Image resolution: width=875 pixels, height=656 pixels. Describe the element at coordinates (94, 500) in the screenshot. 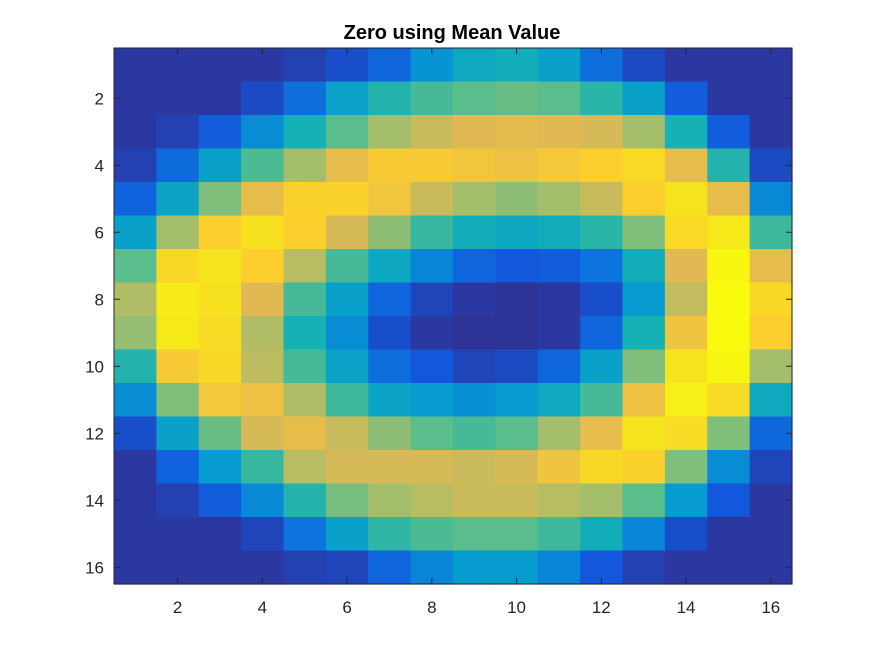

I see `y-tick-label: 14` at that location.